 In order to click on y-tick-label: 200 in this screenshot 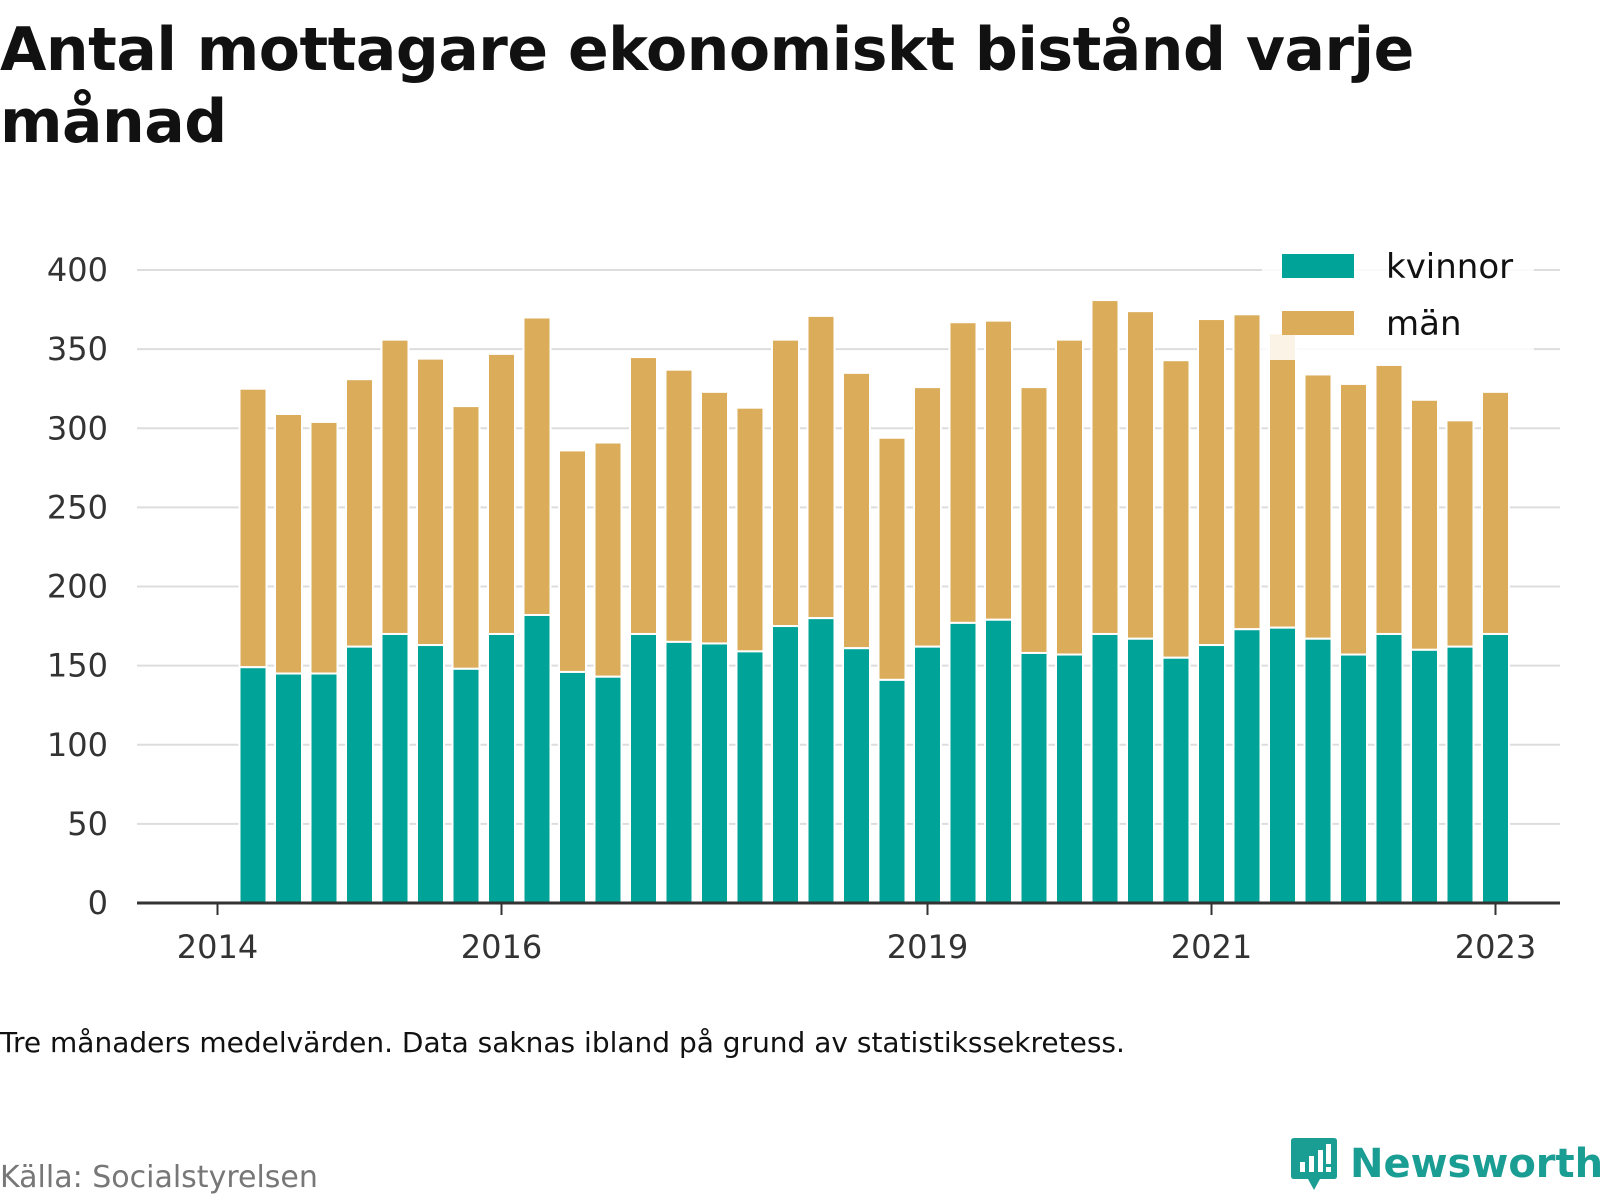, I will do `click(77, 587)`.